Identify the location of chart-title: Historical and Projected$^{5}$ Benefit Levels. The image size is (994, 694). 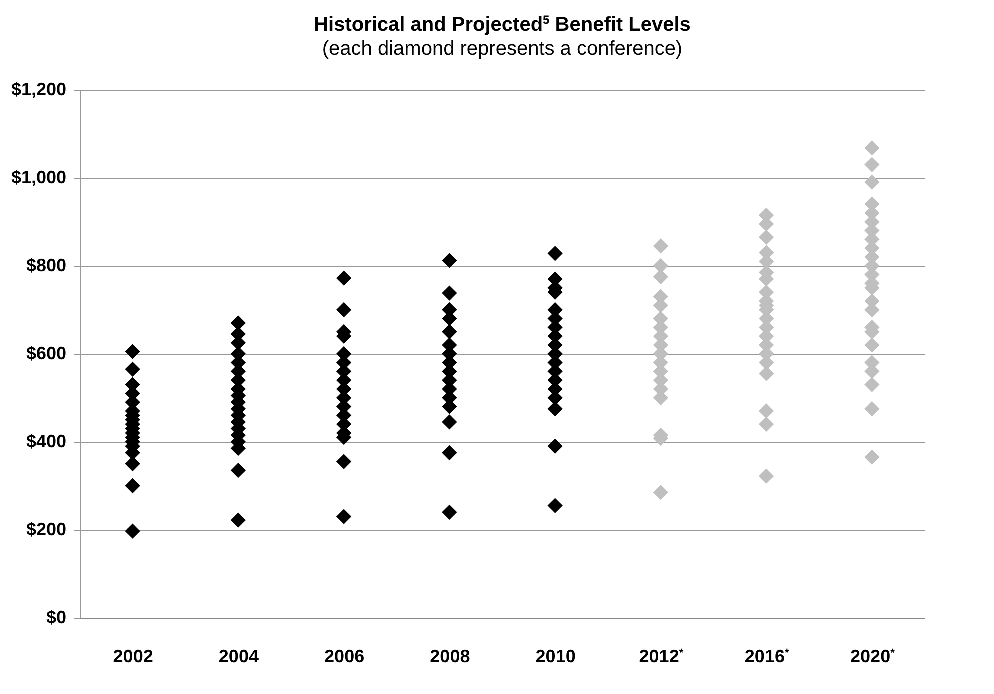
(502, 24).